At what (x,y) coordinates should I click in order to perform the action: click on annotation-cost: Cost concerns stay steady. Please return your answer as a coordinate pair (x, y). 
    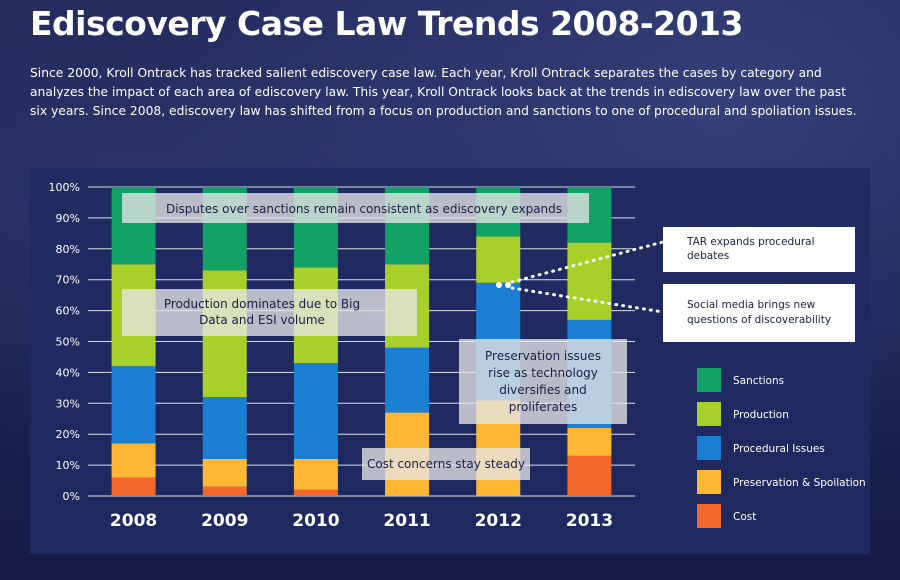
    Looking at the image, I should click on (446, 464).